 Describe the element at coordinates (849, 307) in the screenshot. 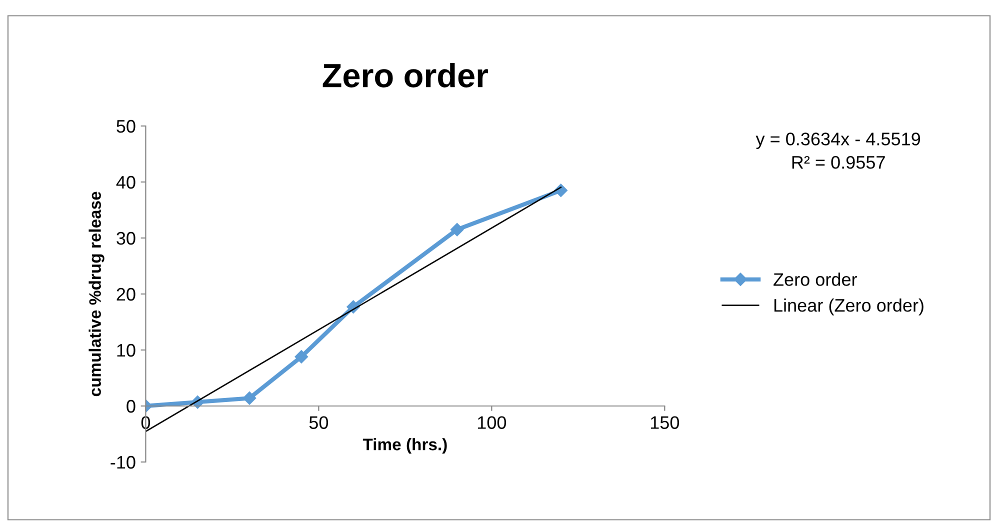

I see `legend-label: Linear (Zero order)` at that location.